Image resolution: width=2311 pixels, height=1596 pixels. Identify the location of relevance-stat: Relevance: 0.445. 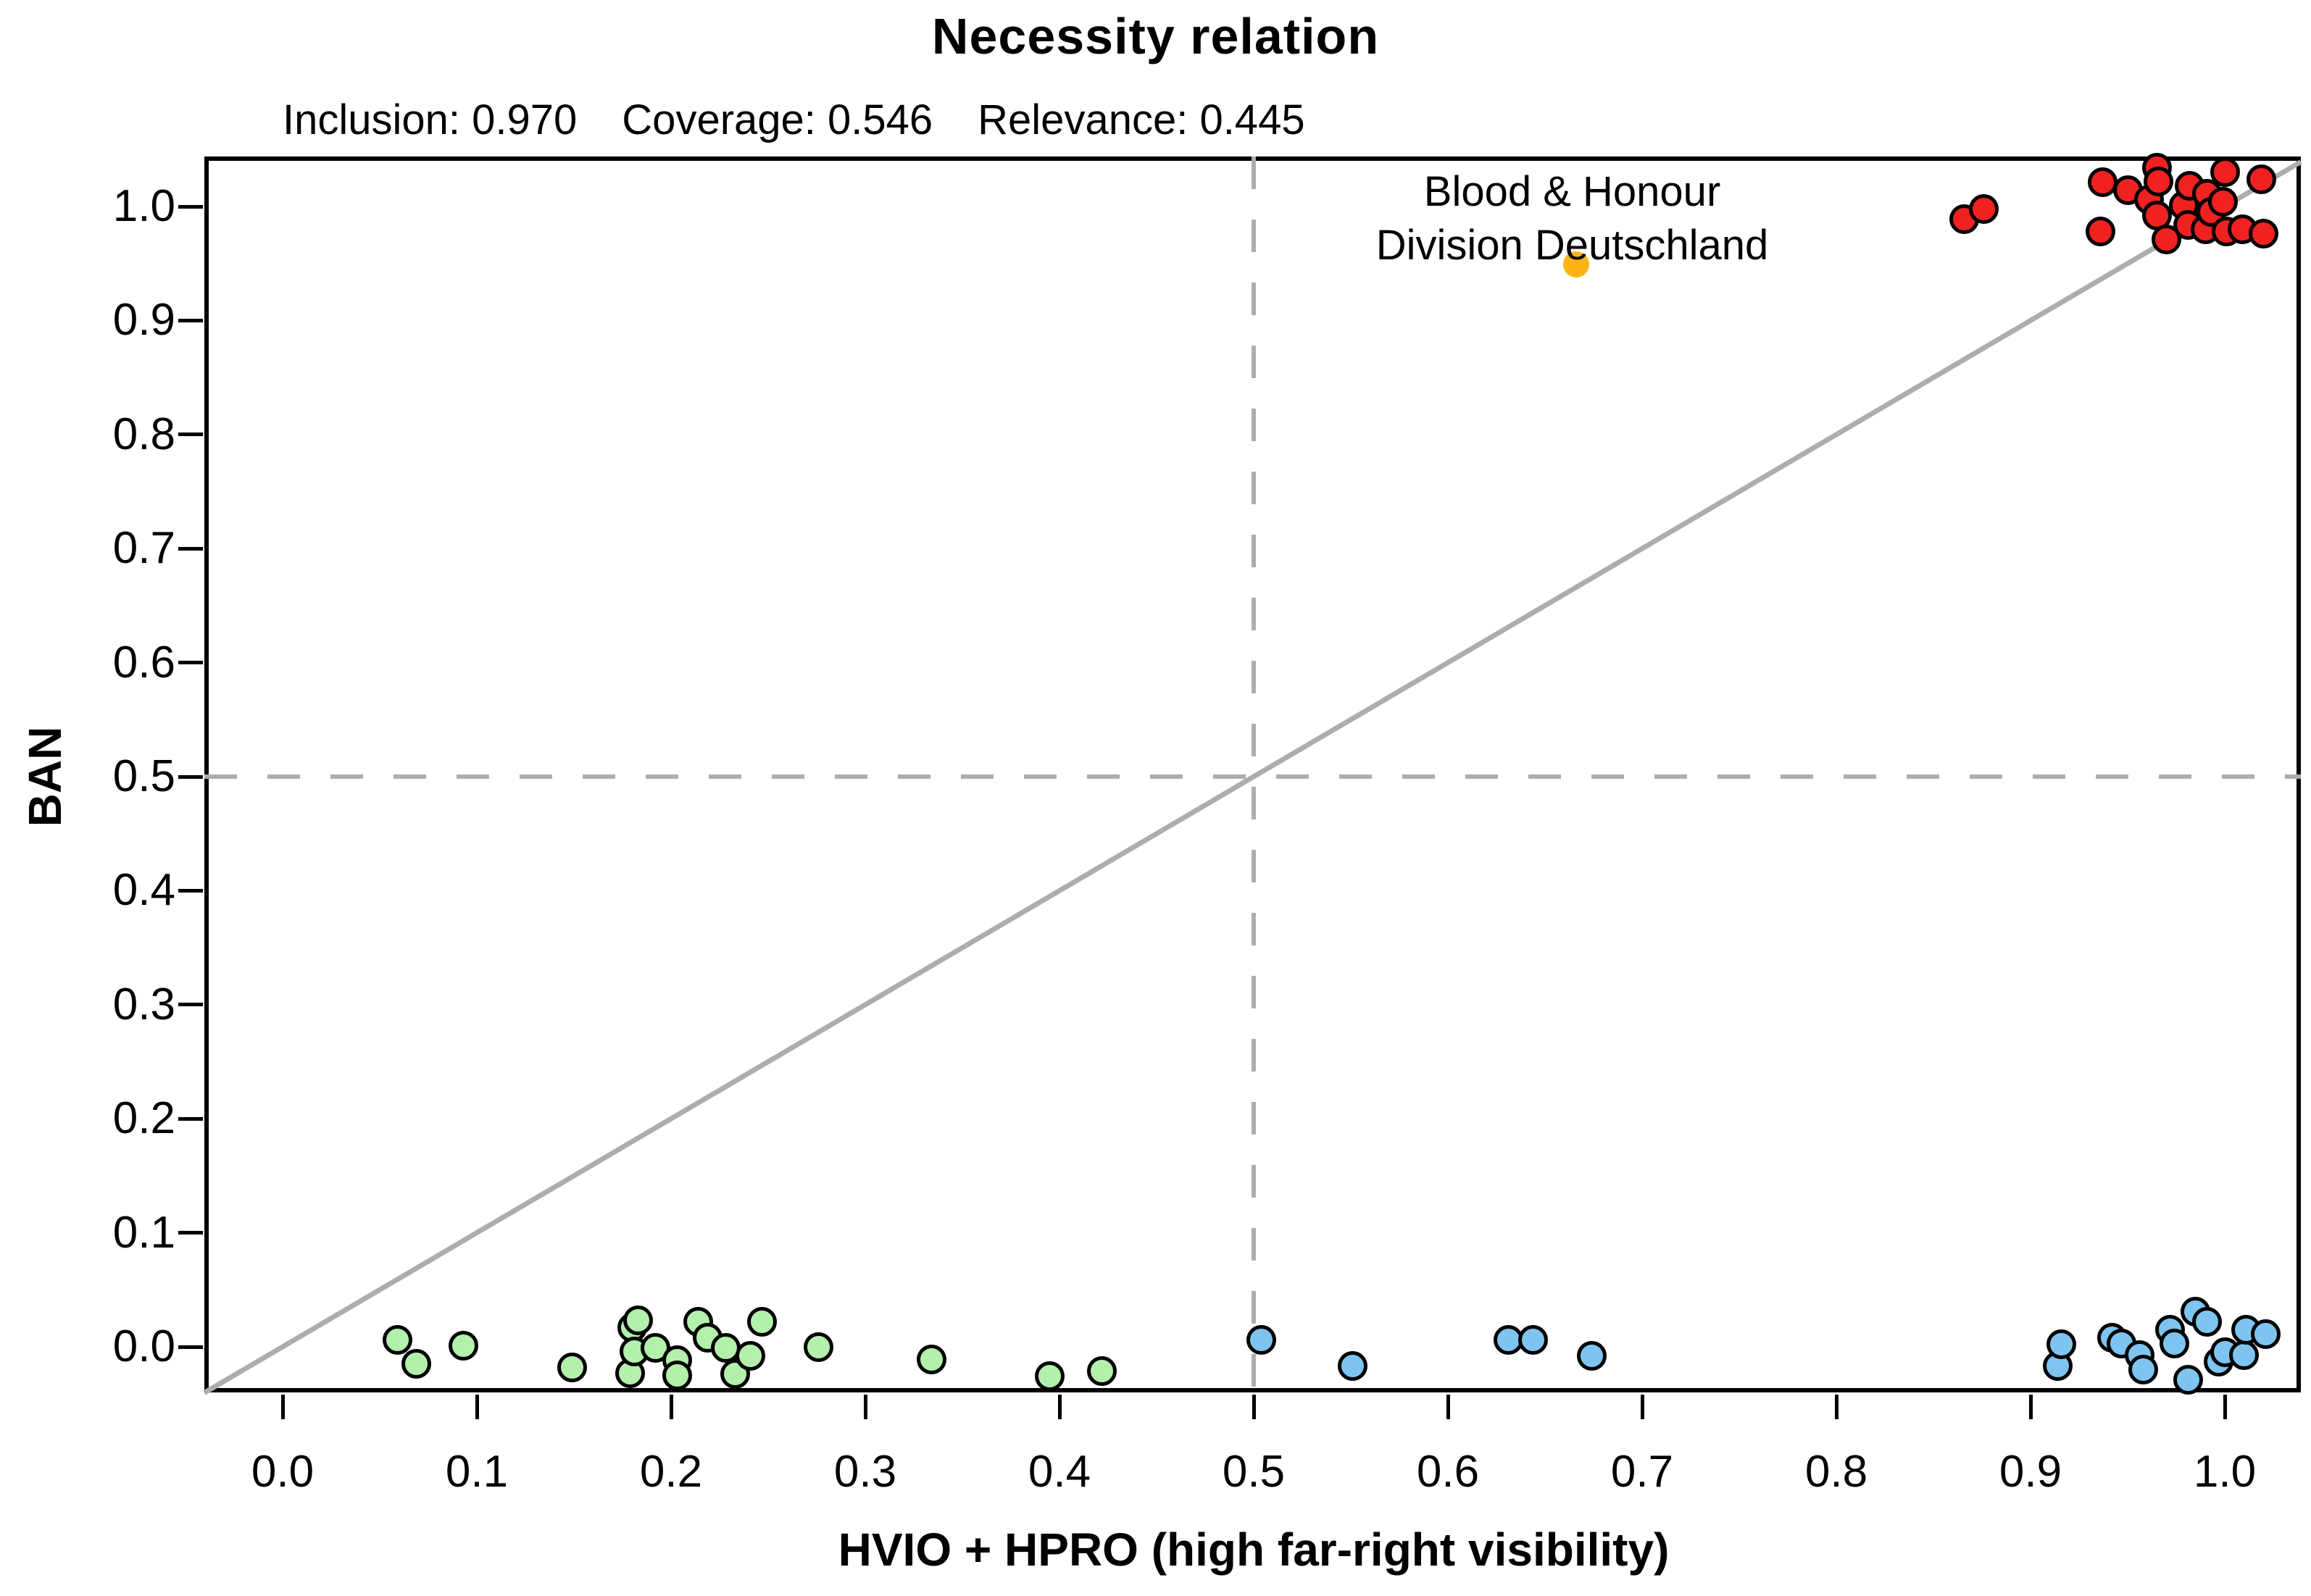
(1141, 119).